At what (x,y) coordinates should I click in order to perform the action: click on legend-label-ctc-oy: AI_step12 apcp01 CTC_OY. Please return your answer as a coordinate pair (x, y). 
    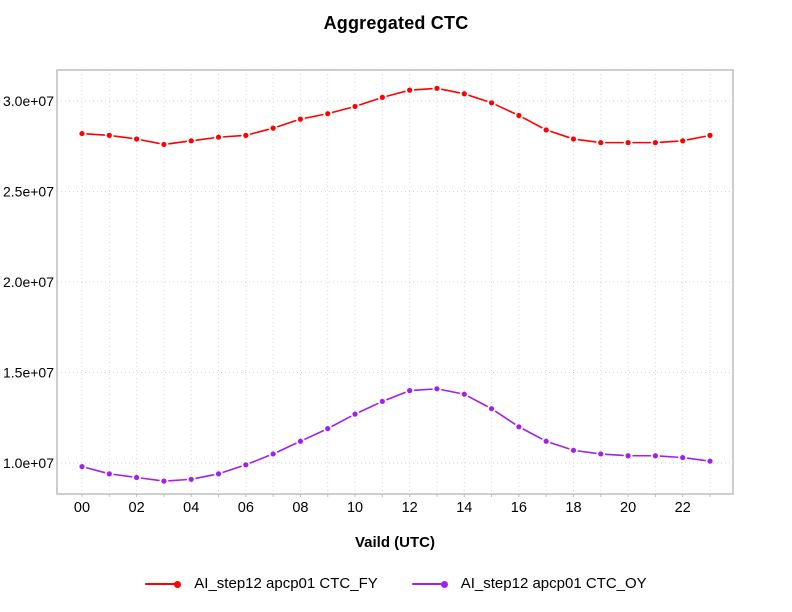
    Looking at the image, I should click on (553, 583).